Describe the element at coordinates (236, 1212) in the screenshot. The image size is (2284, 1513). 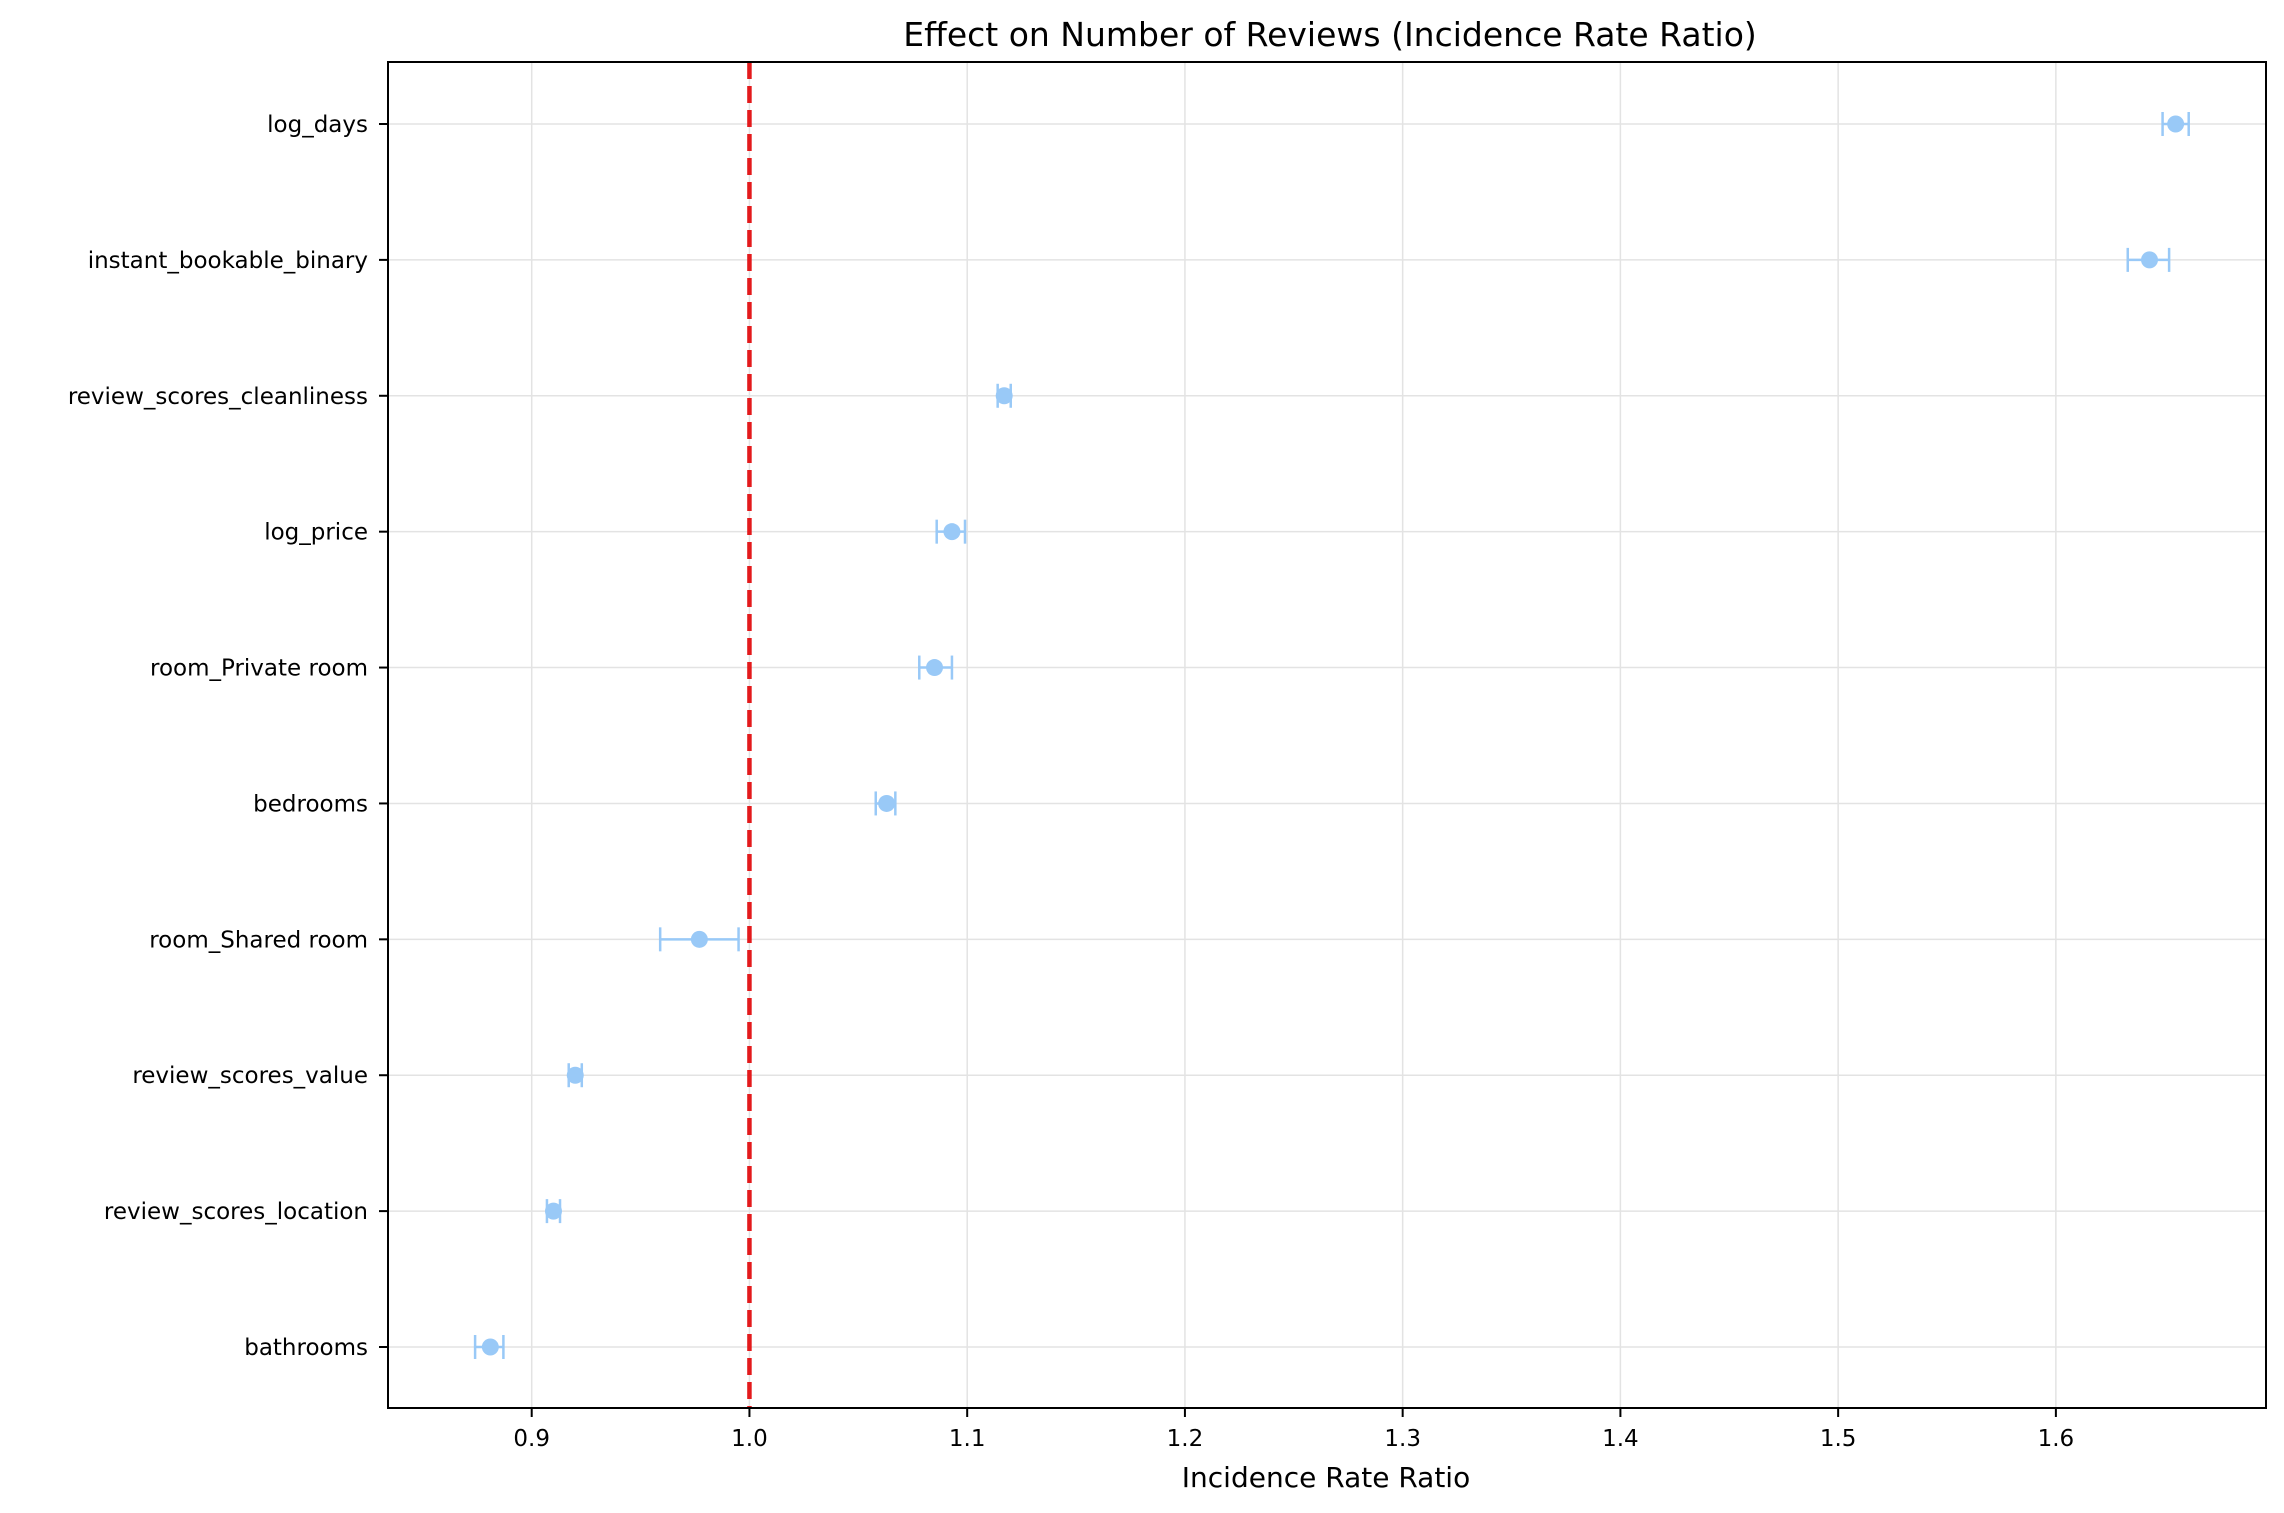
I see `y-tick-label: review_scores_location` at that location.